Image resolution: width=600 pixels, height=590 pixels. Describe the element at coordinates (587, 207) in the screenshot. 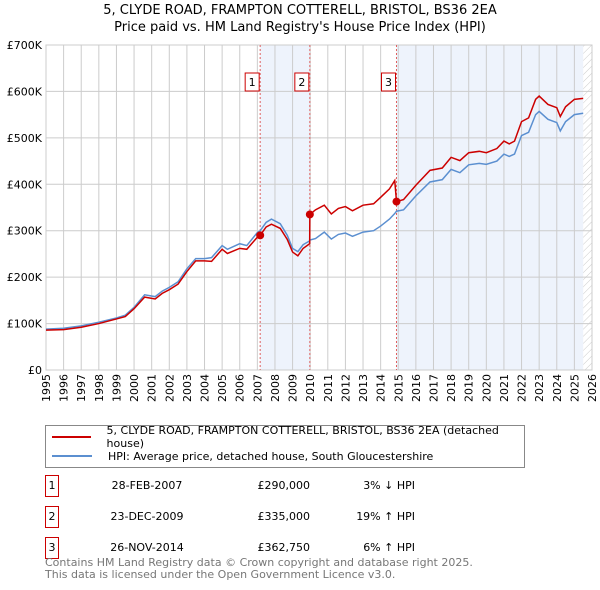

I see `forecast-hatch` at that location.